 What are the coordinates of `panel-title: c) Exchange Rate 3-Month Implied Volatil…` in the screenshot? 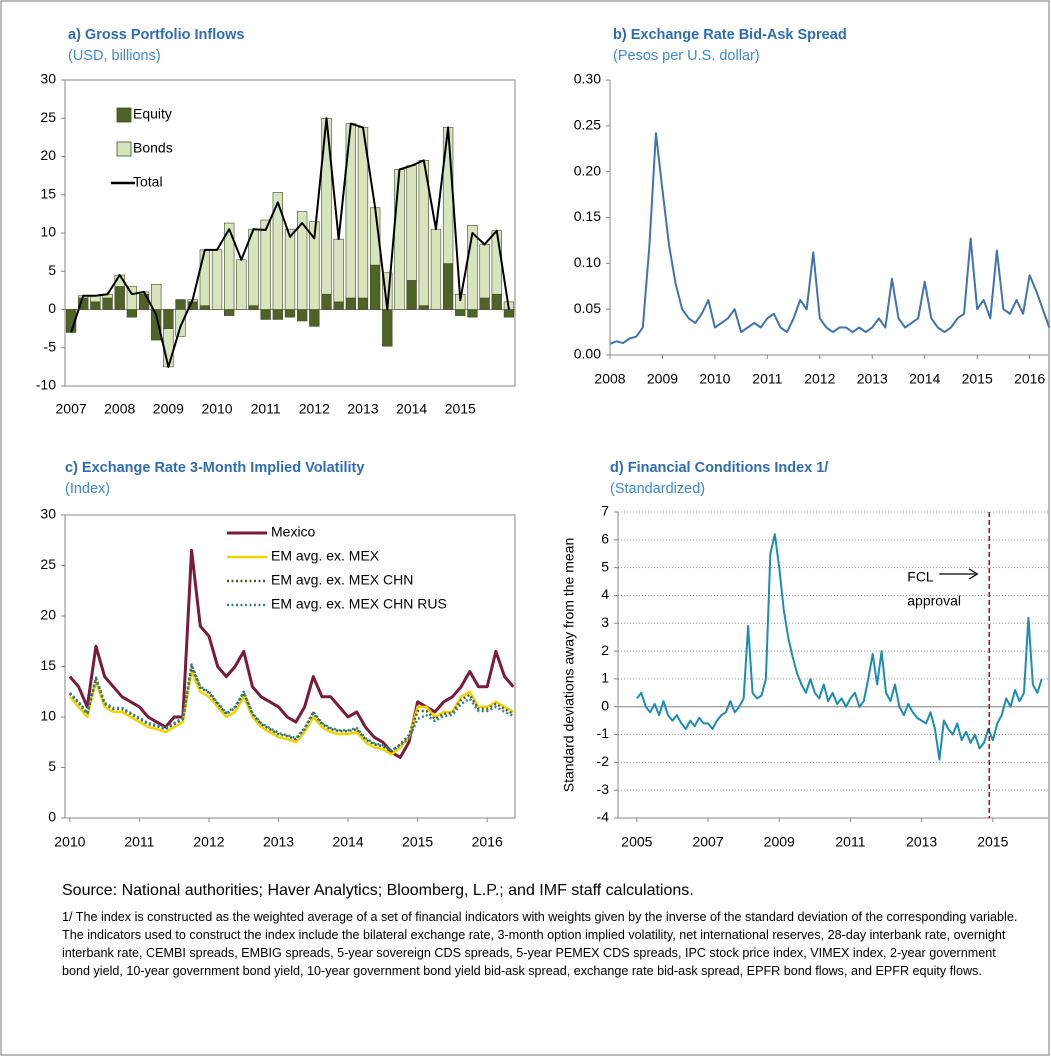 It's located at (214, 468).